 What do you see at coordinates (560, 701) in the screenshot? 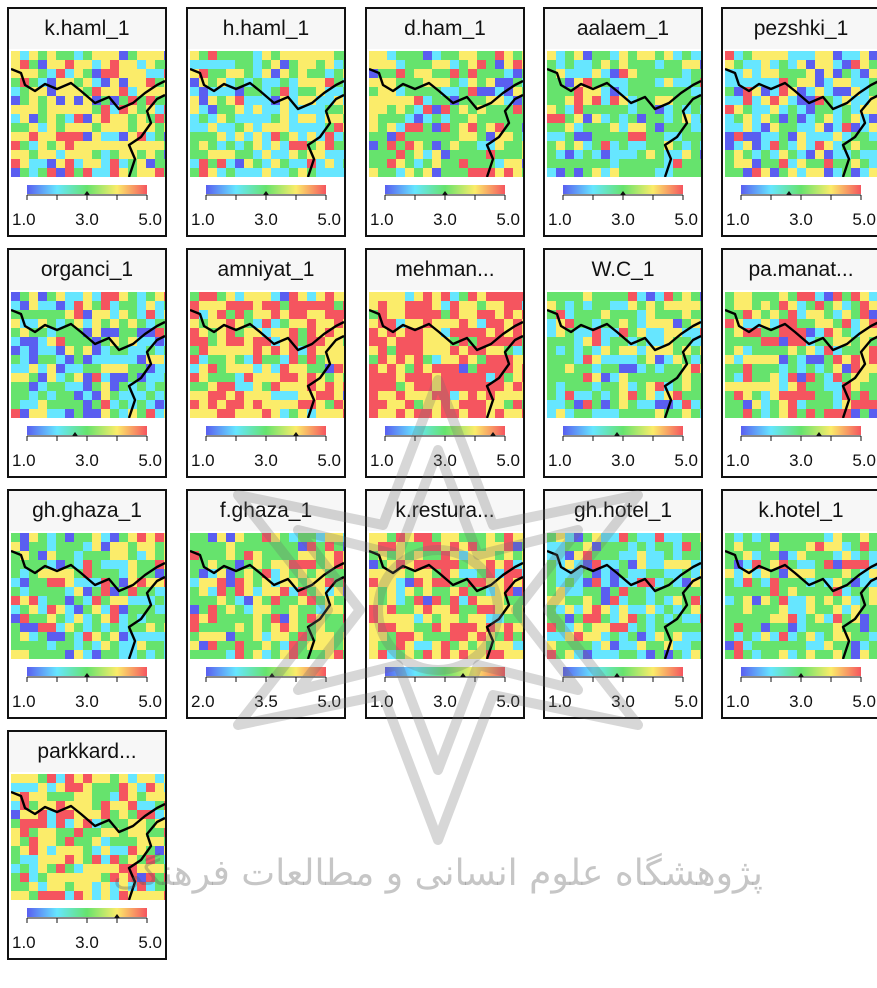
I see `scale-label-min: 1.0` at bounding box center [560, 701].